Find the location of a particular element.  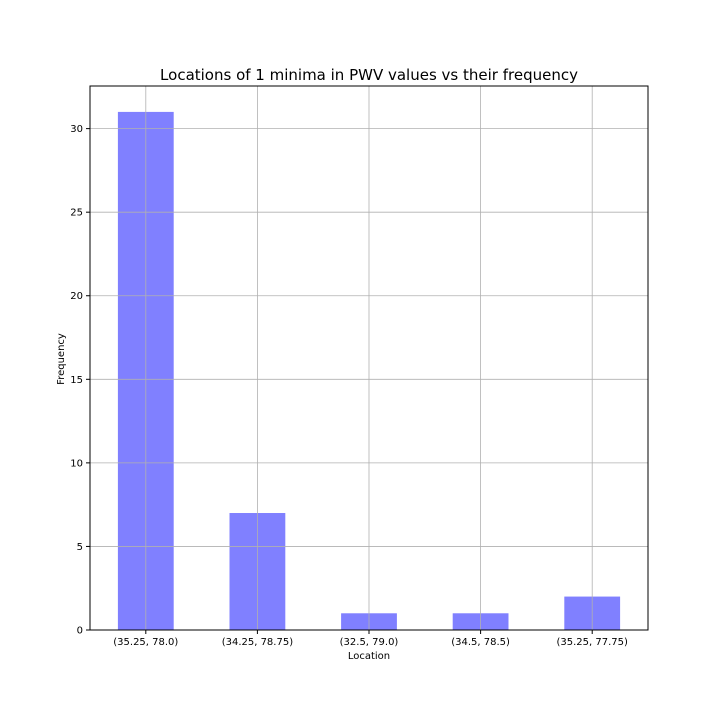

x-axis-label: Location is located at coordinates (369, 656).